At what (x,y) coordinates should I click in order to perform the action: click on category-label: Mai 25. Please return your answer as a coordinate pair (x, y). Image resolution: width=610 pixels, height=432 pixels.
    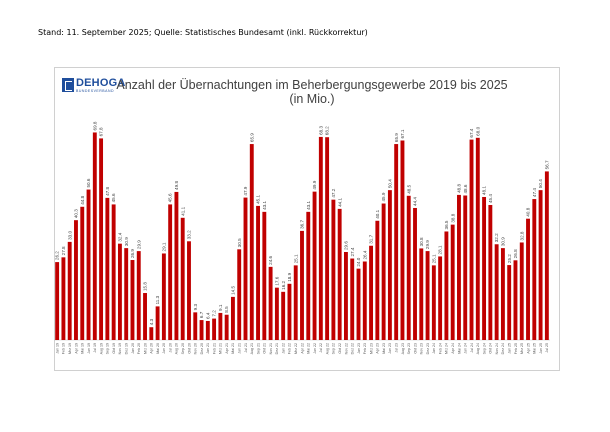
    Looking at the image, I should click on (535, 348).